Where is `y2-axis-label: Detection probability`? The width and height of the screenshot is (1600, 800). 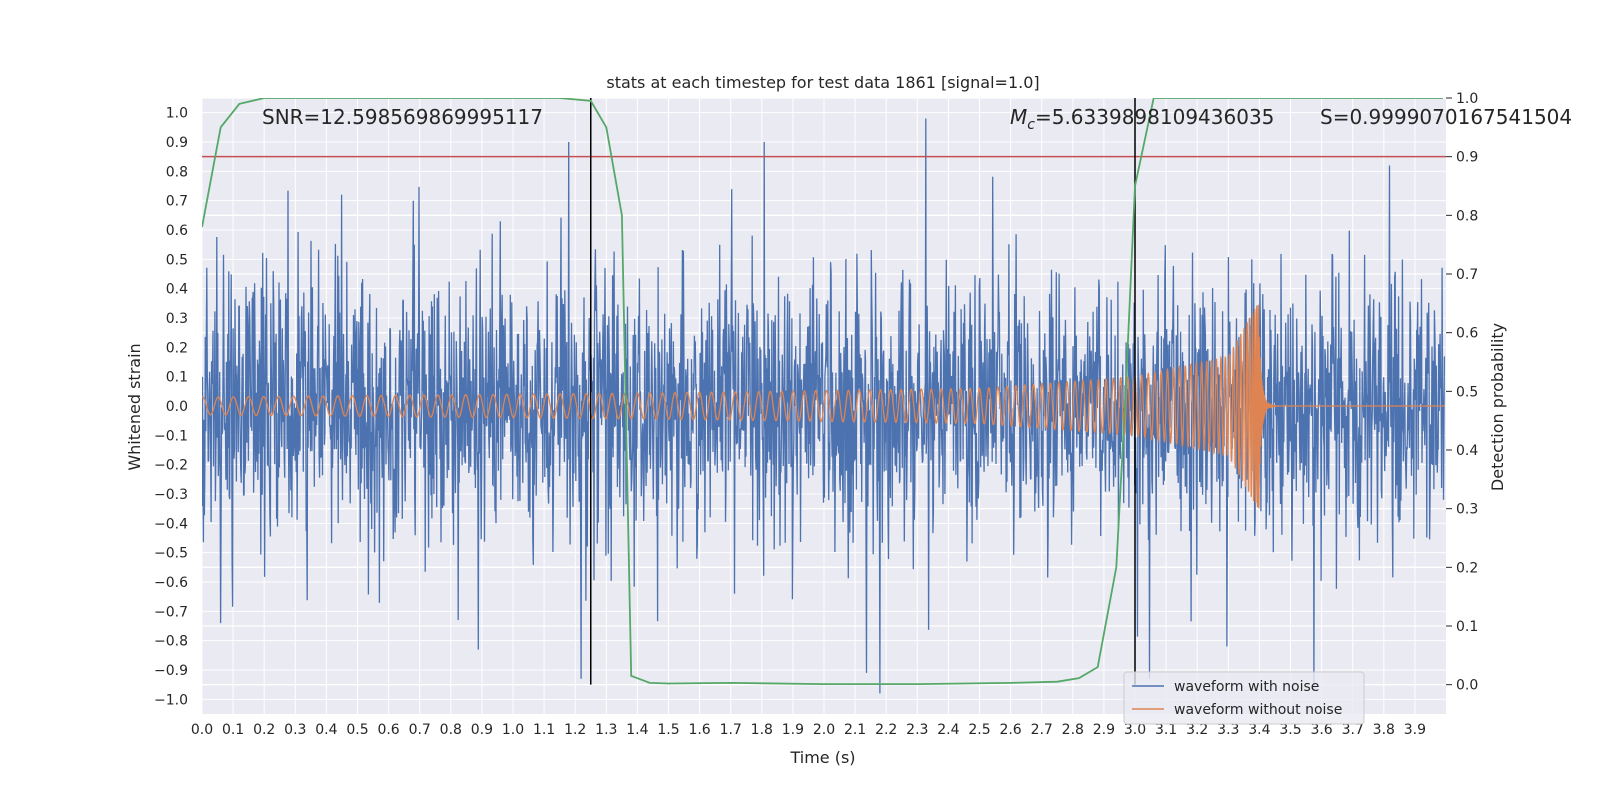 y2-axis-label: Detection probability is located at coordinates (1497, 407).